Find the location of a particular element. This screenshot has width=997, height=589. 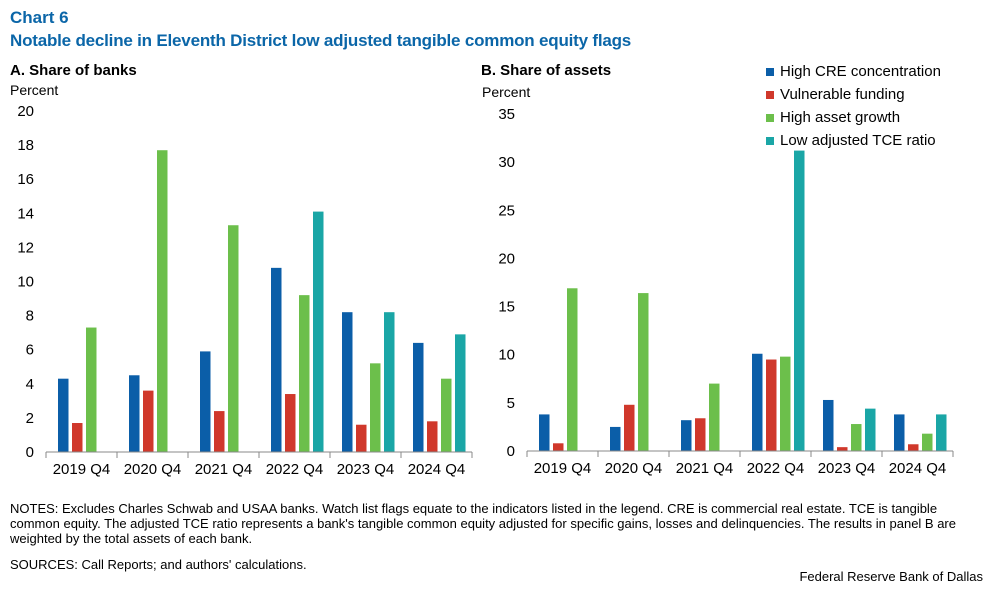

legend-item-tce: Low adjusted TCE ratio is located at coordinates (853, 140).